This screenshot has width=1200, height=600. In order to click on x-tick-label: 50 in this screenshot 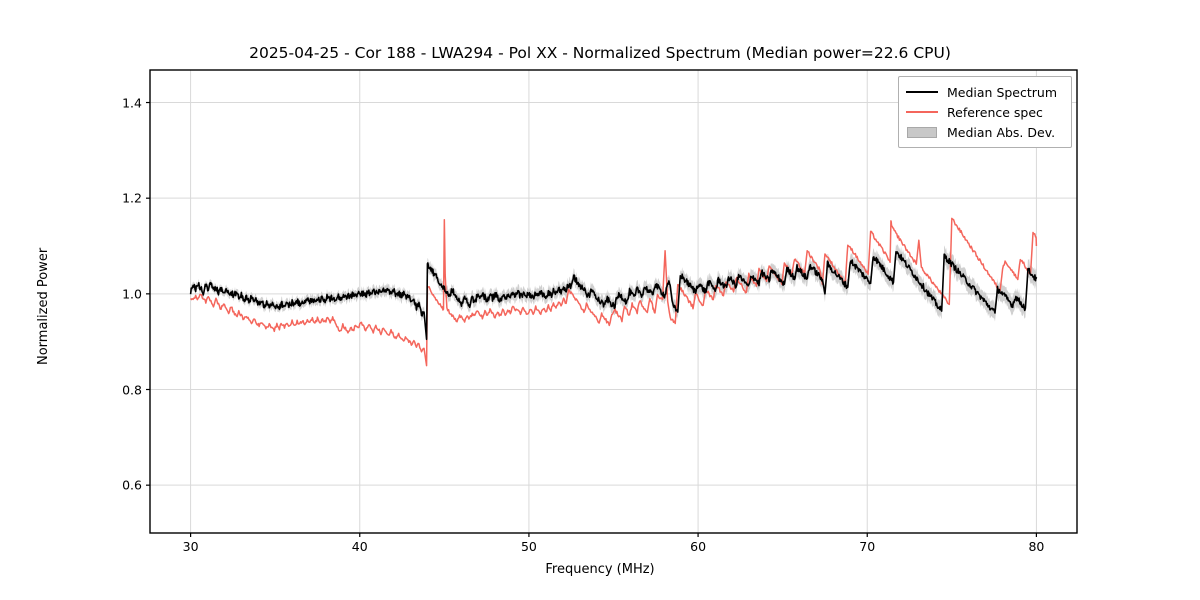, I will do `click(528, 546)`.